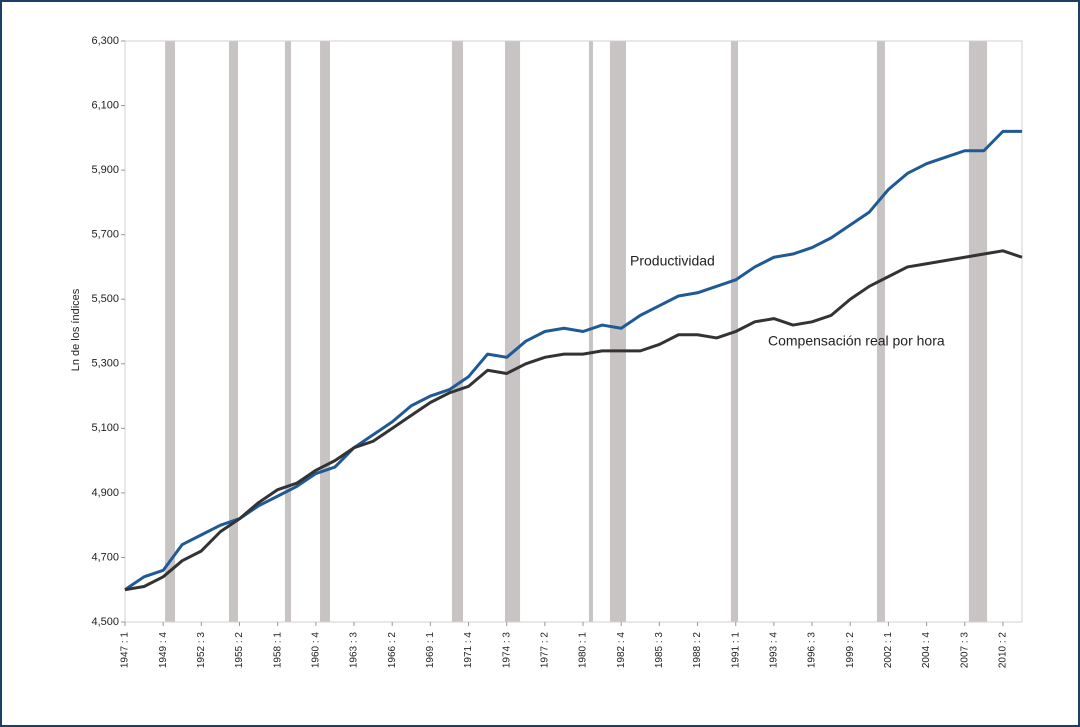 This screenshot has width=1080, height=727. What do you see at coordinates (105, 428) in the screenshot?
I see `y-tick-label: 5,100` at bounding box center [105, 428].